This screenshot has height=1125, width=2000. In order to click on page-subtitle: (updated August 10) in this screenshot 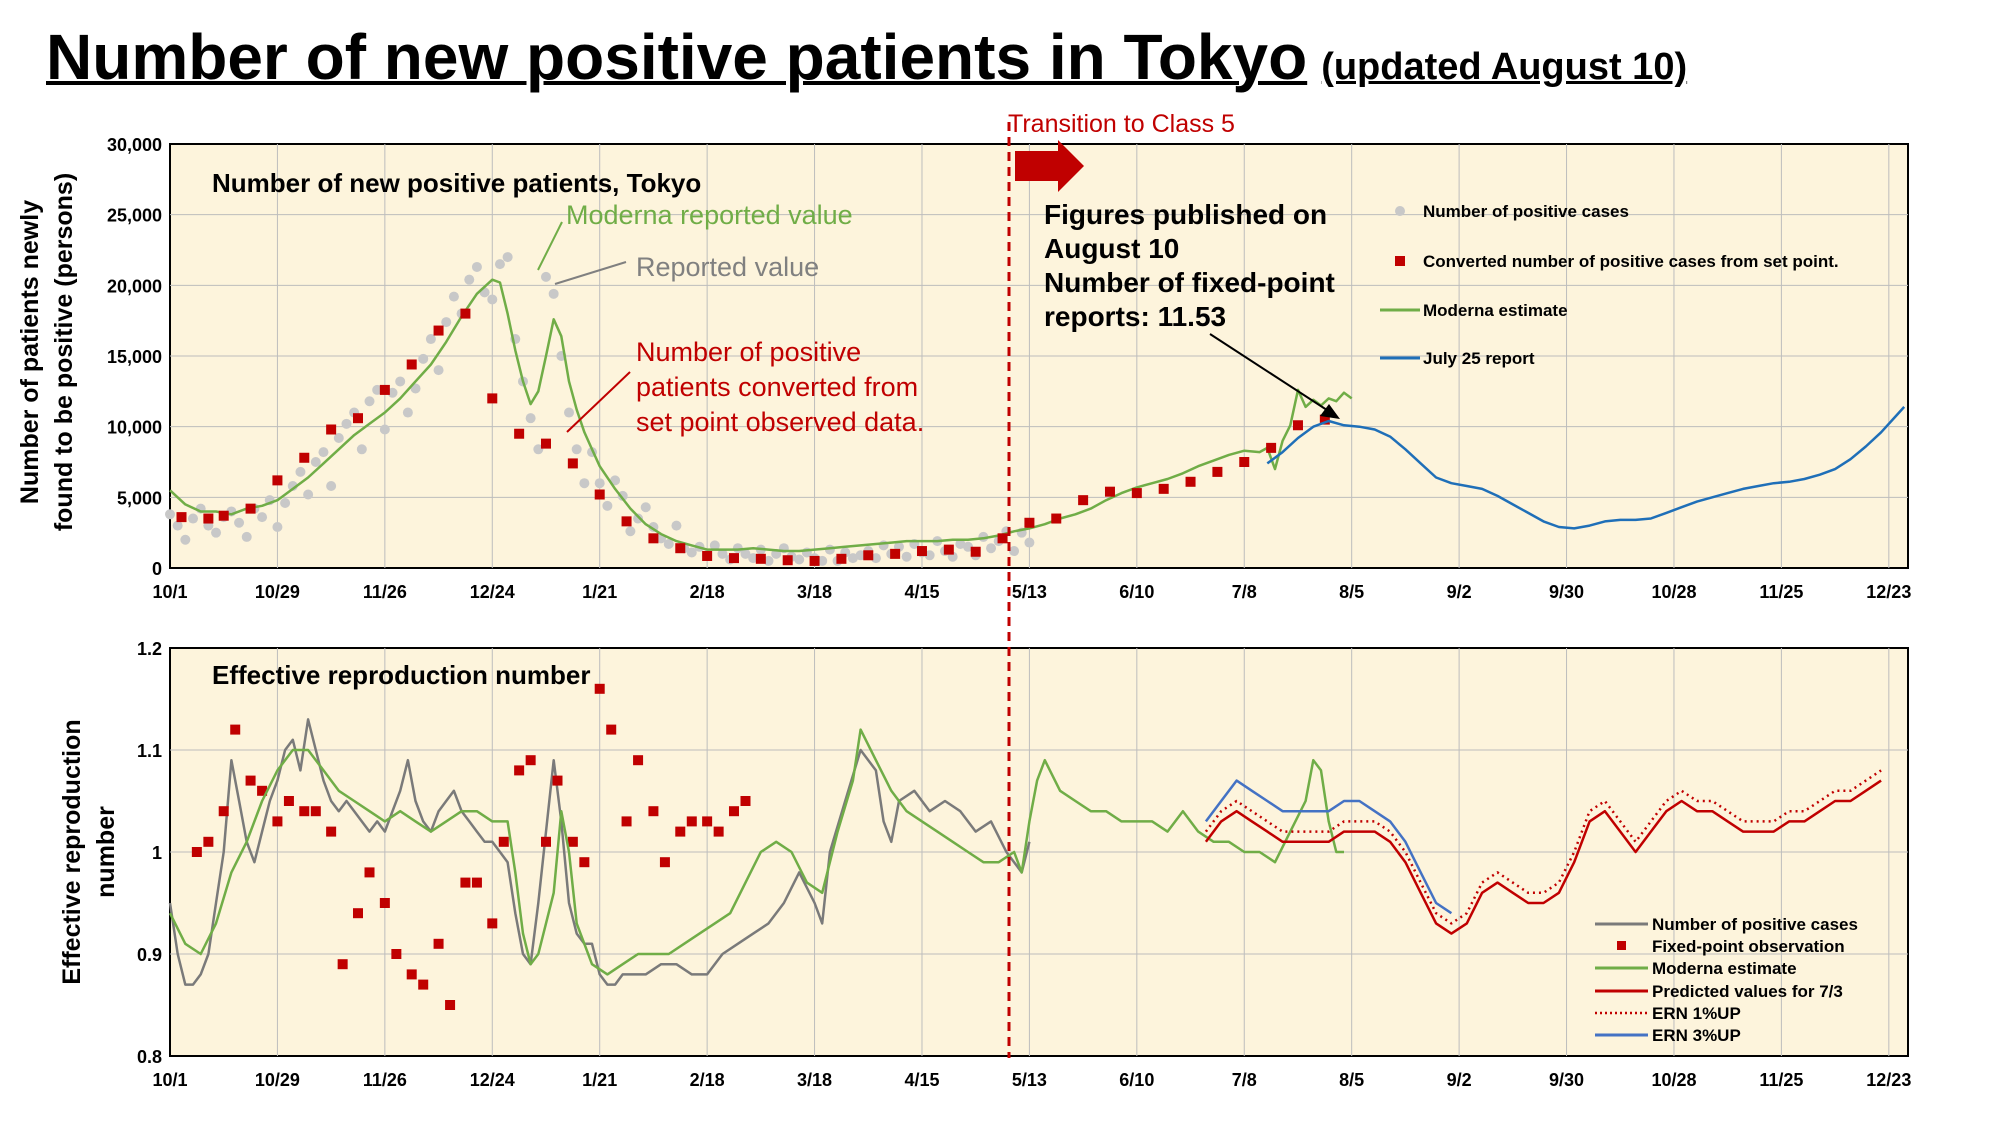, I will do `click(1504, 67)`.